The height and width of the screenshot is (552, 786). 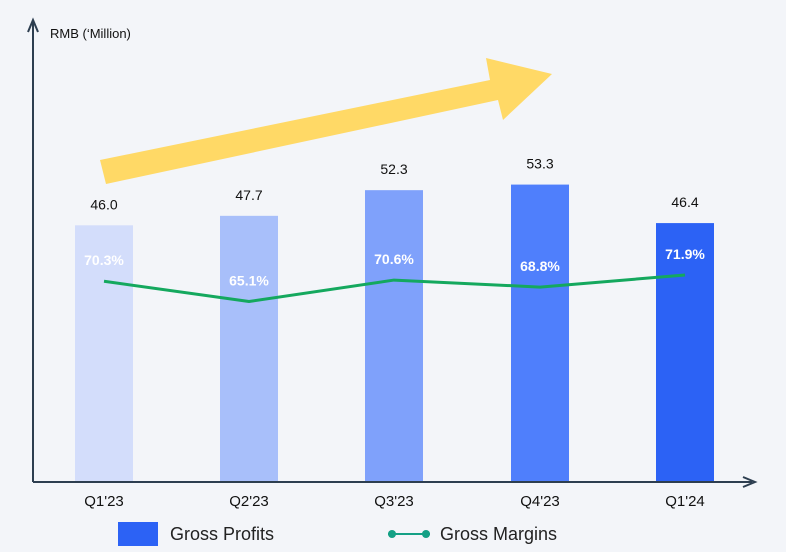 I want to click on bar-value-label: 52.3, so click(x=393, y=169).